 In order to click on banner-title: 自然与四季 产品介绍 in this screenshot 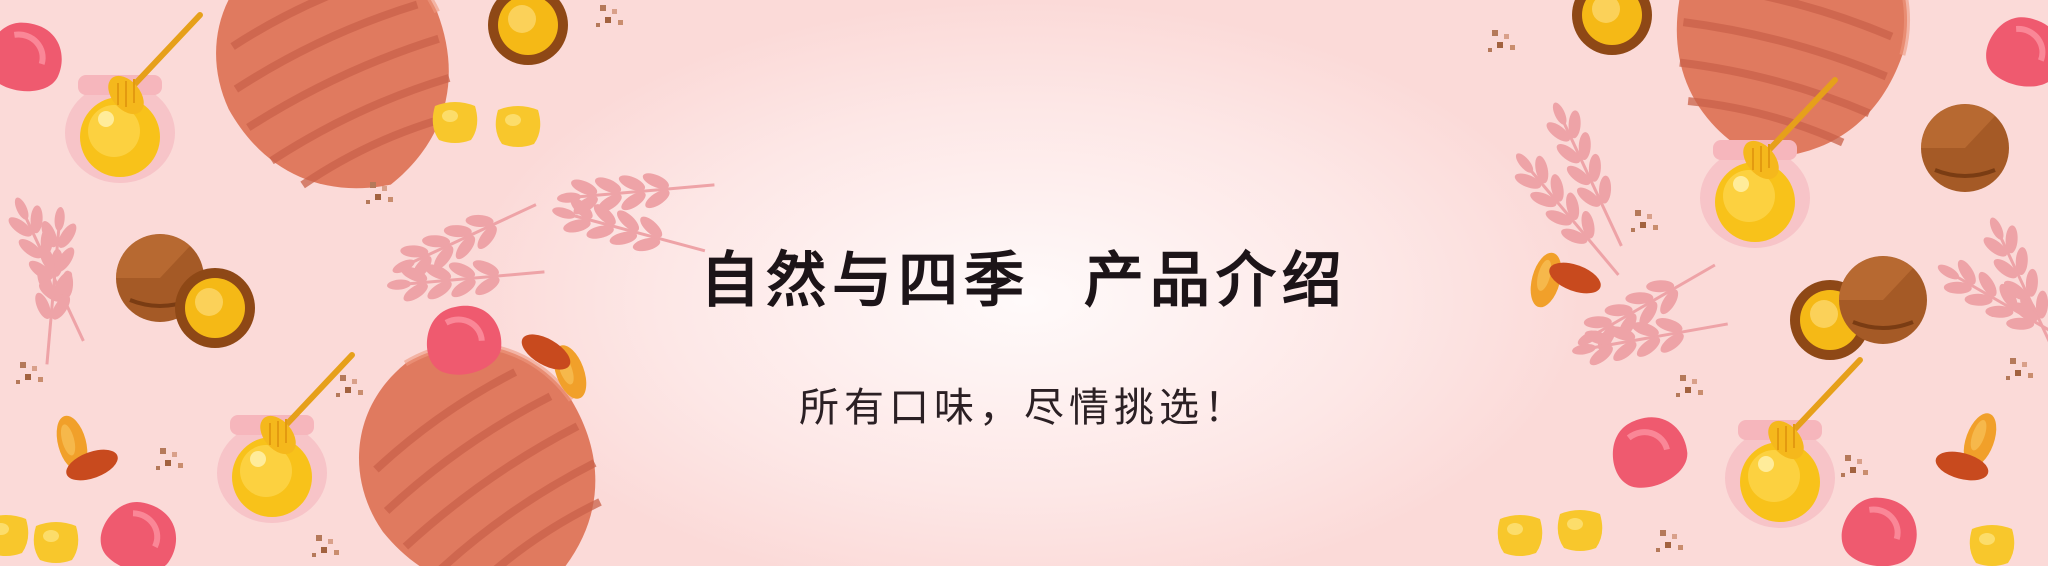, I will do `click(1024, 281)`.